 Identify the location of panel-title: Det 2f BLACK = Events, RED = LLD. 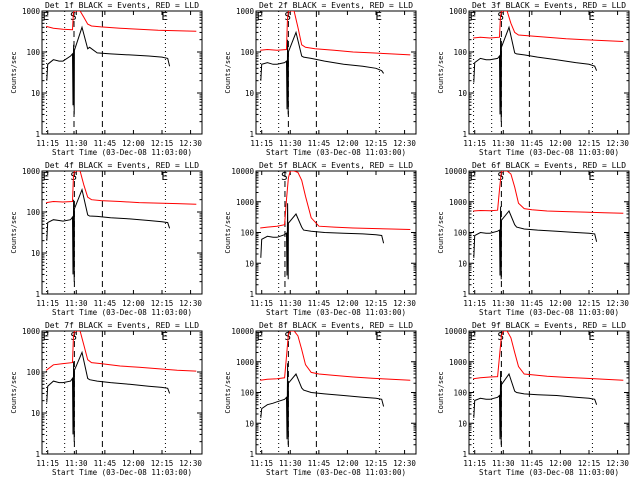
(336, 5).